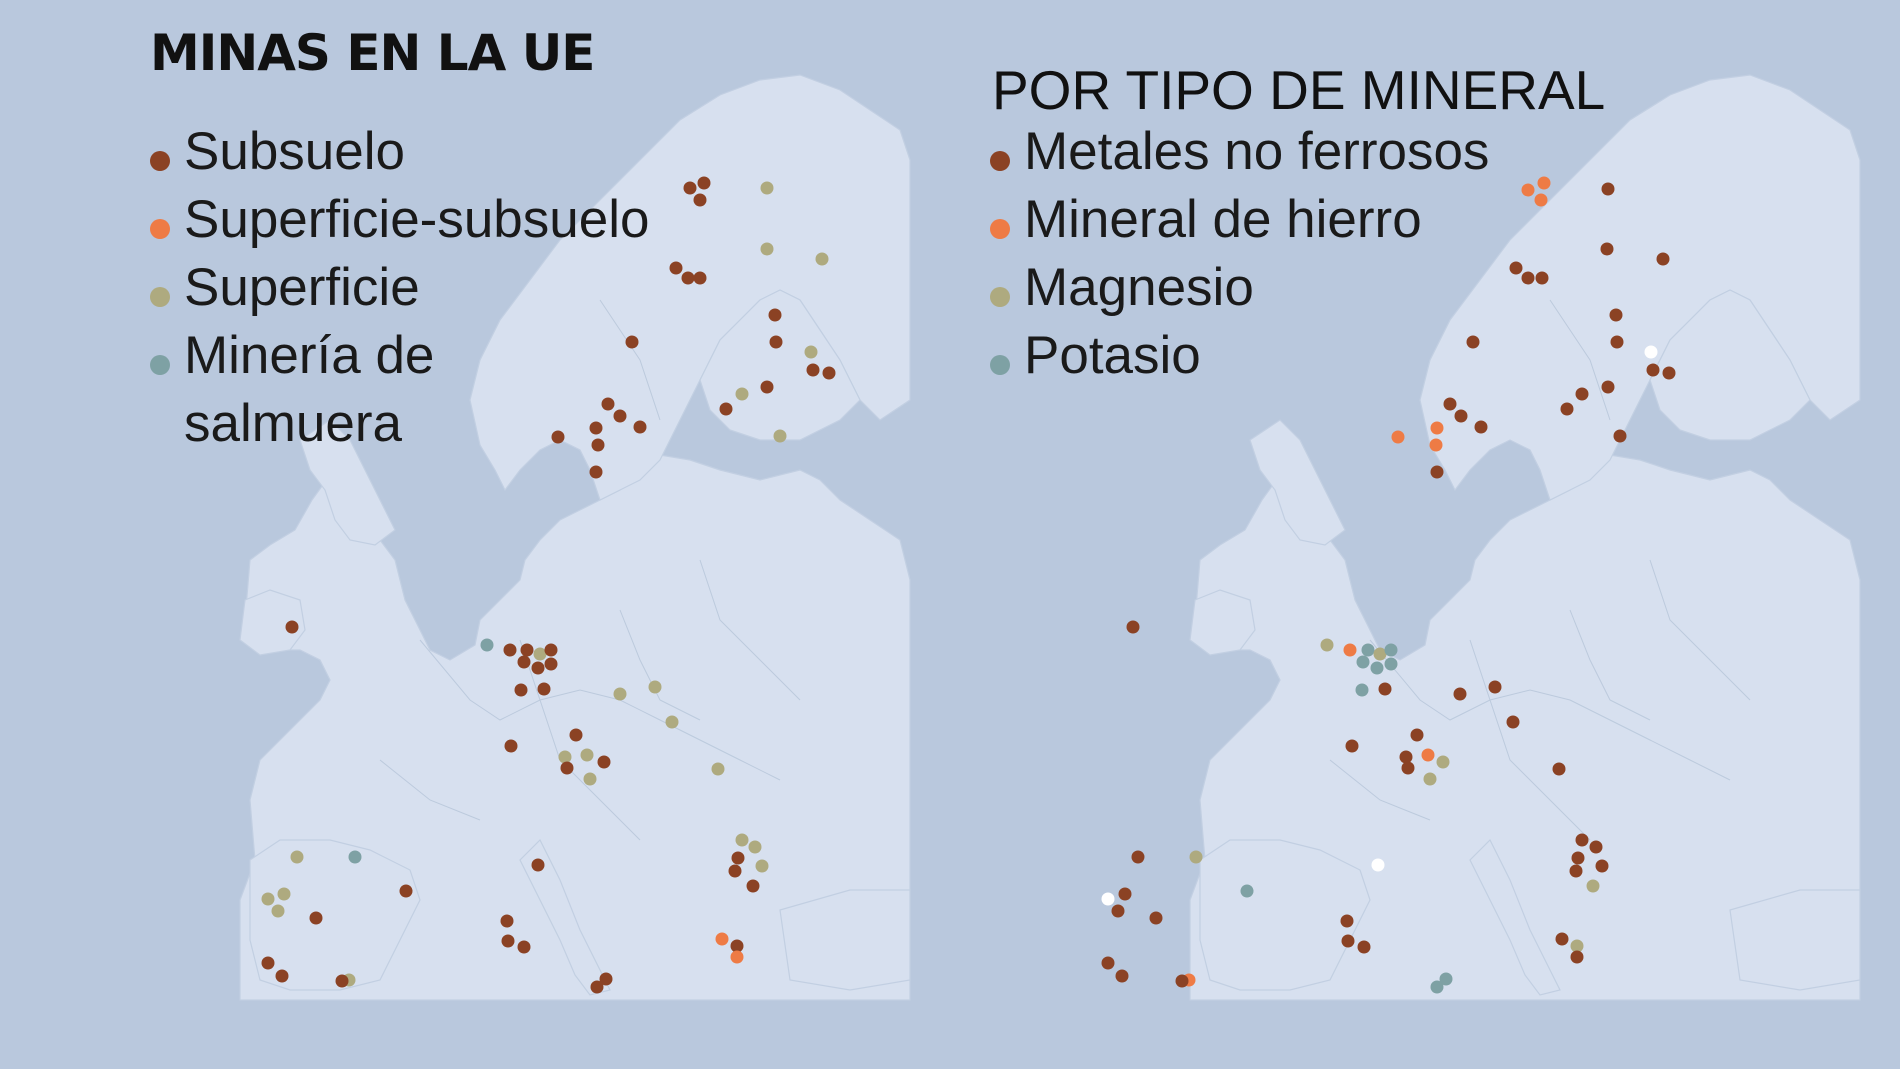 The height and width of the screenshot is (1069, 1900). I want to click on legend-label: Superficie-subsuelo, so click(417, 219).